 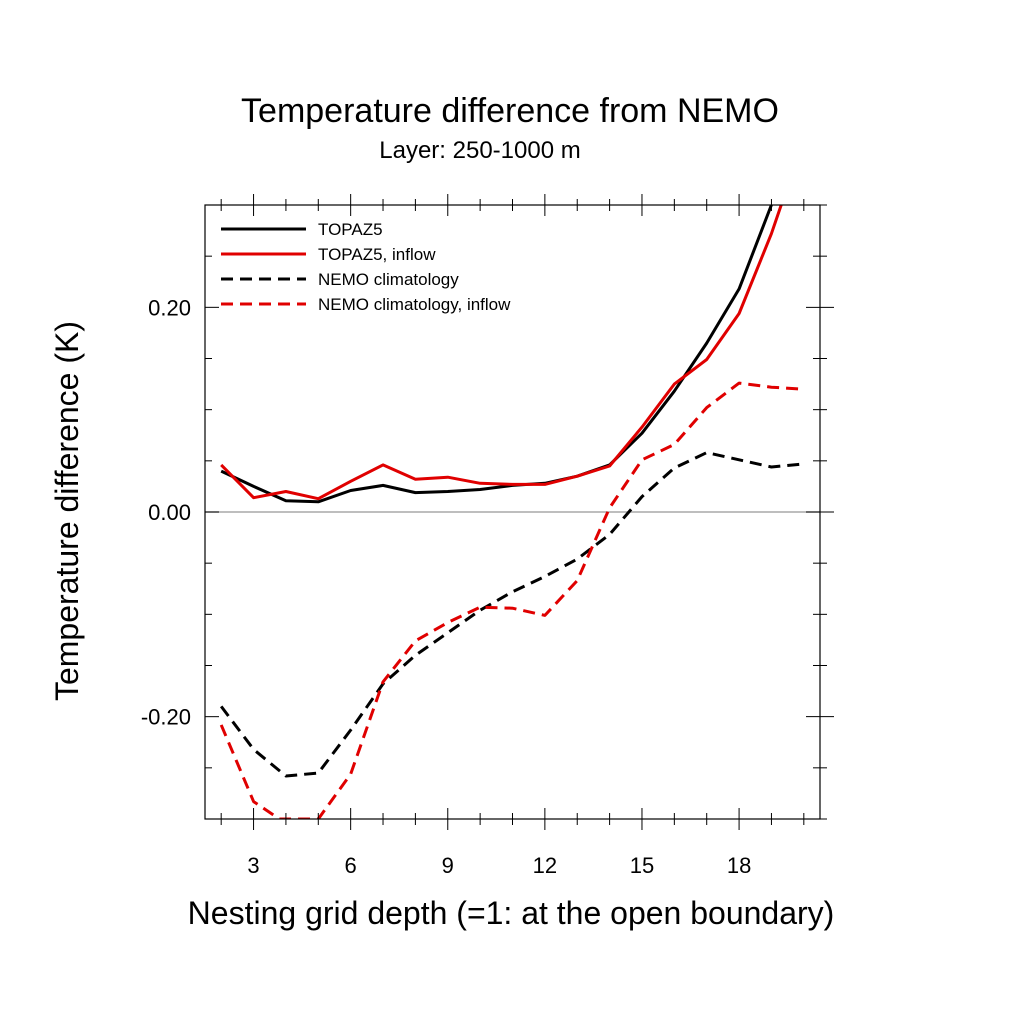 What do you see at coordinates (253, 865) in the screenshot?
I see `x-tick-label: 3` at bounding box center [253, 865].